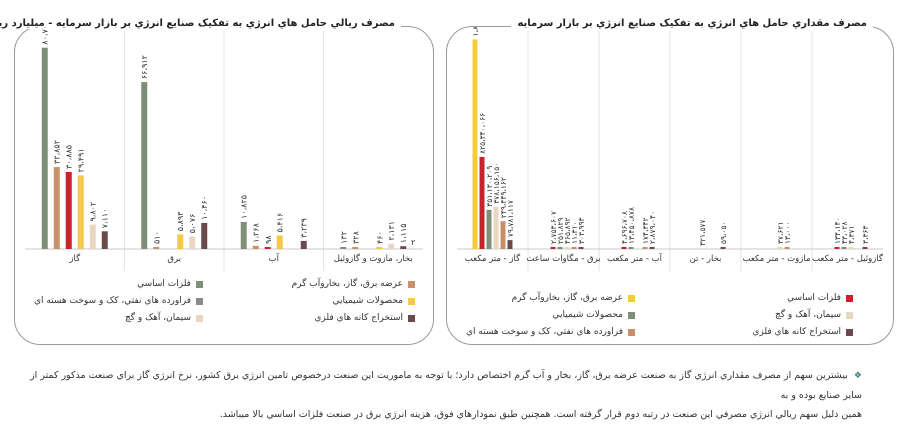 The width and height of the screenshot is (900, 424). I want to click on data-label: ۱۳۴،۱۴۰, so click(837, 230).